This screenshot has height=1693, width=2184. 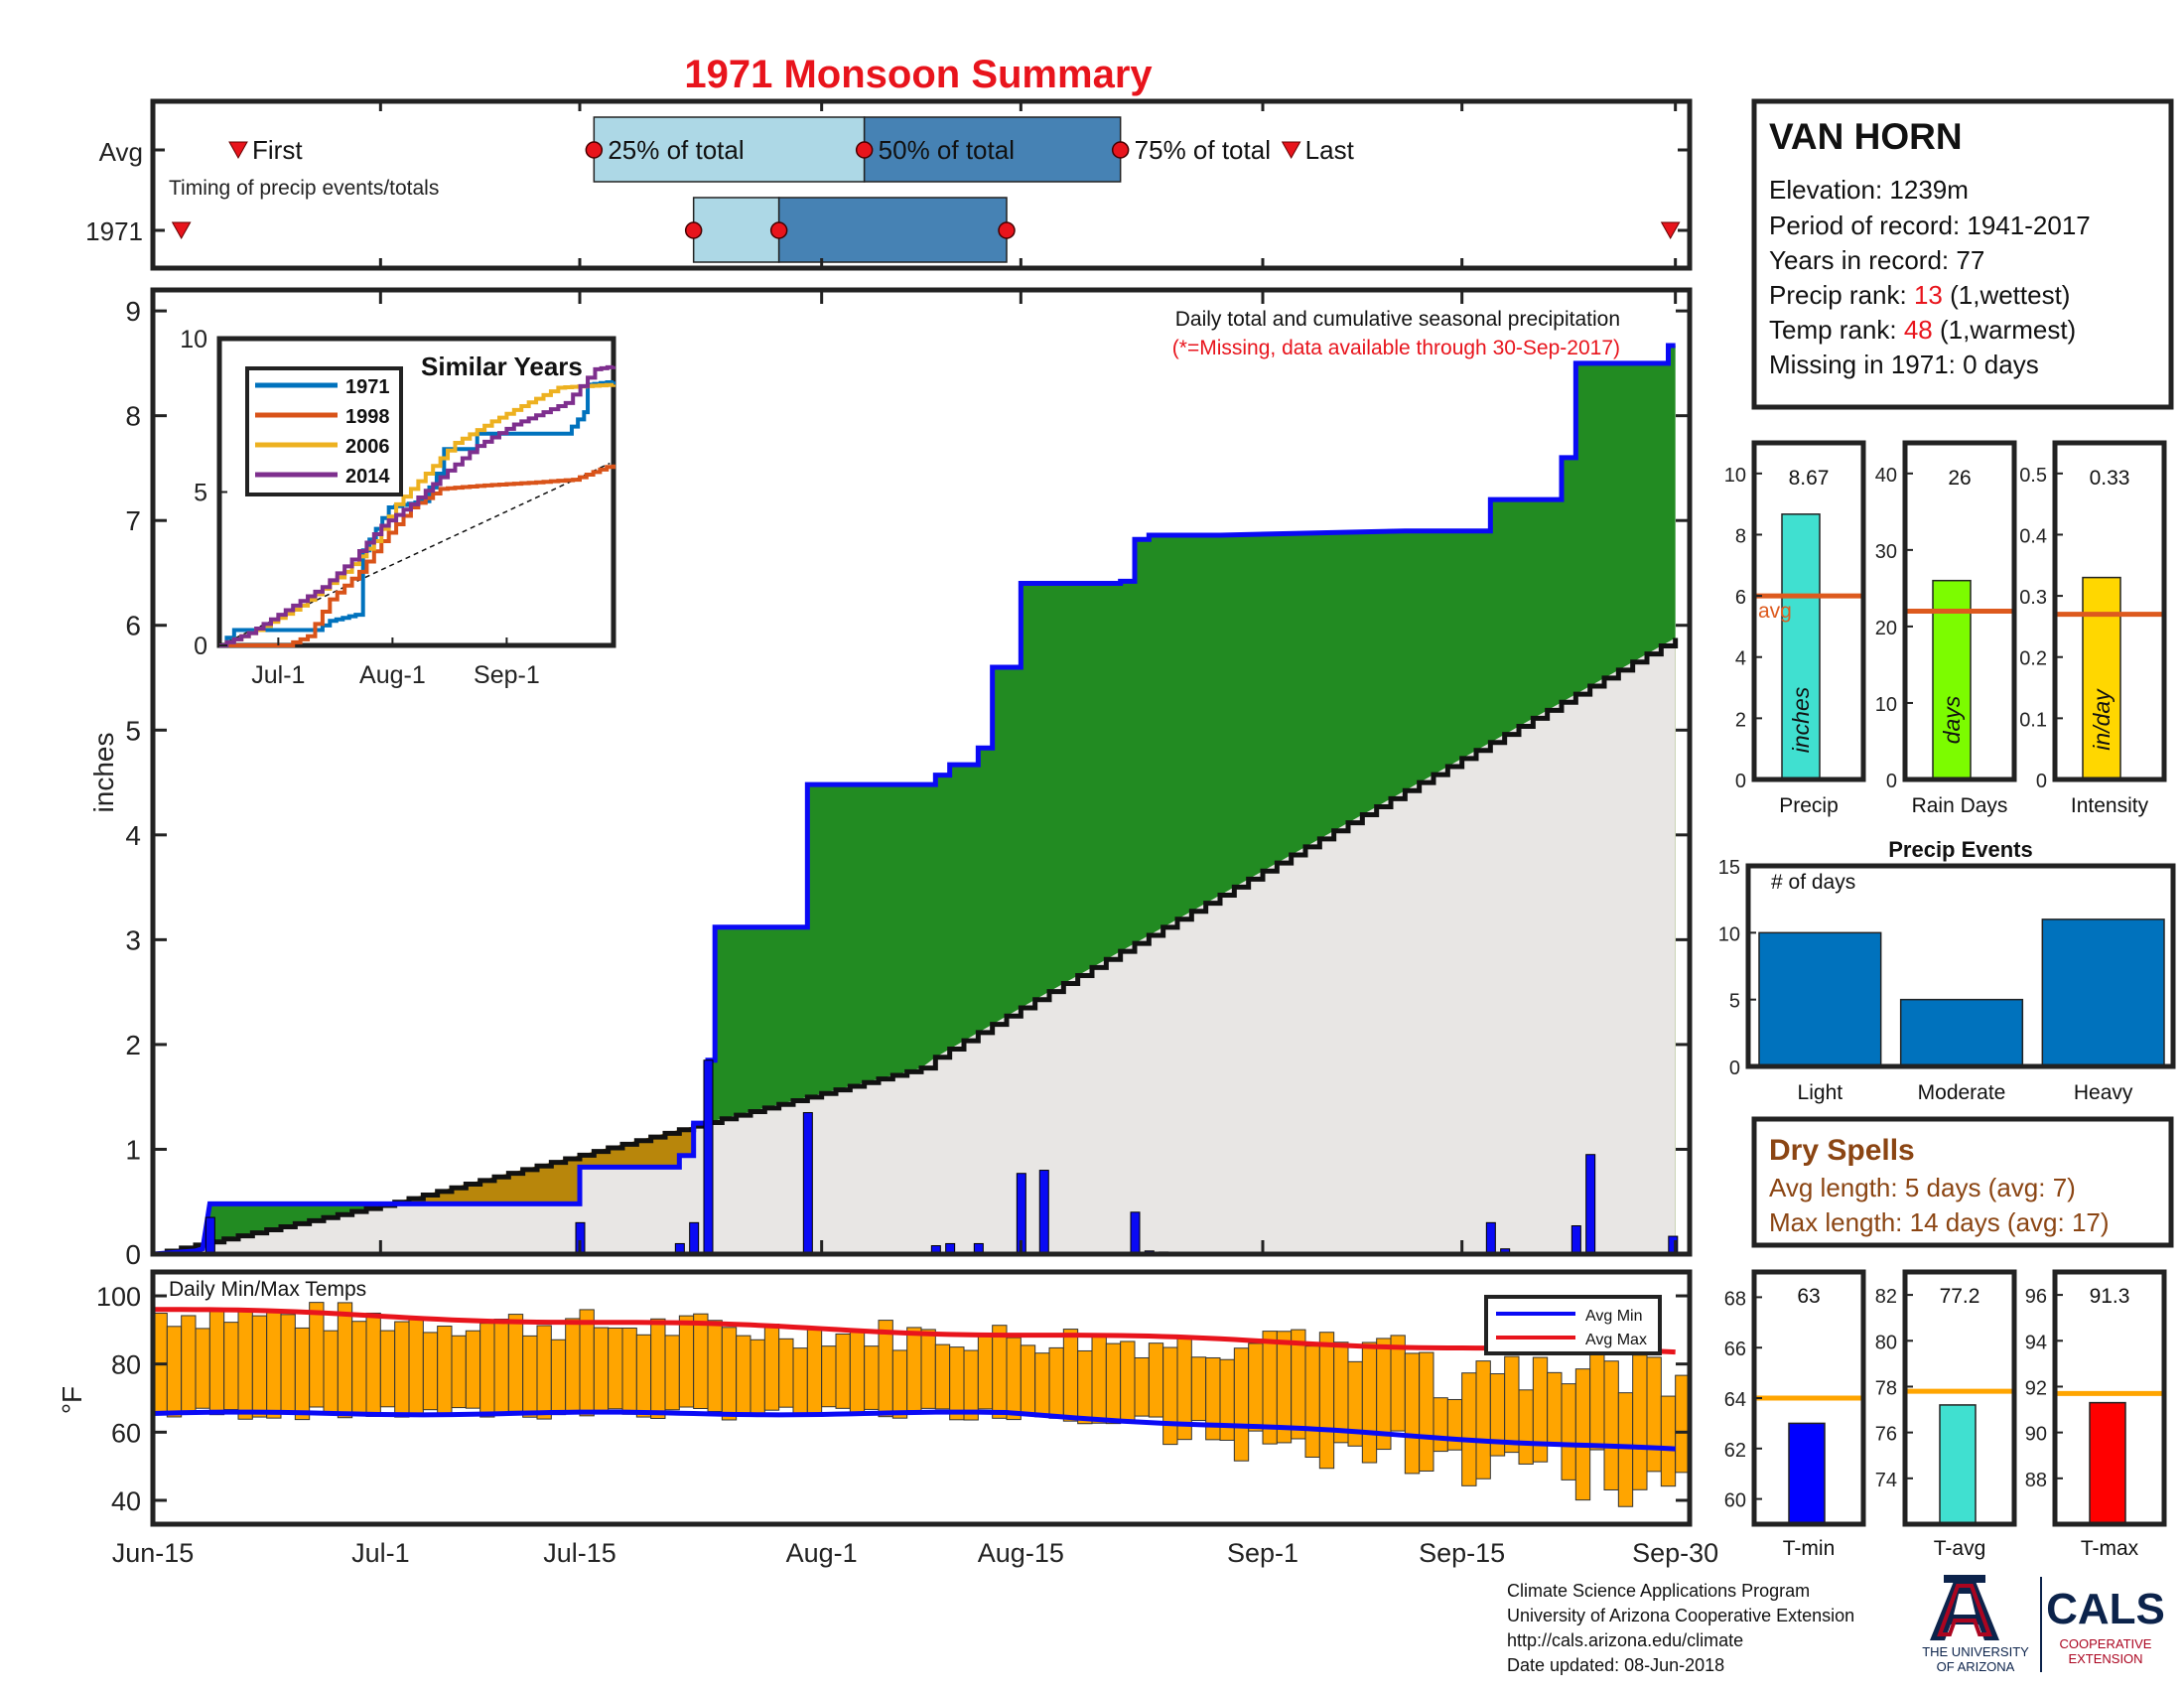 What do you see at coordinates (2110, 1296) in the screenshot?
I see `temp-panel-value-T-max: 91.3` at bounding box center [2110, 1296].